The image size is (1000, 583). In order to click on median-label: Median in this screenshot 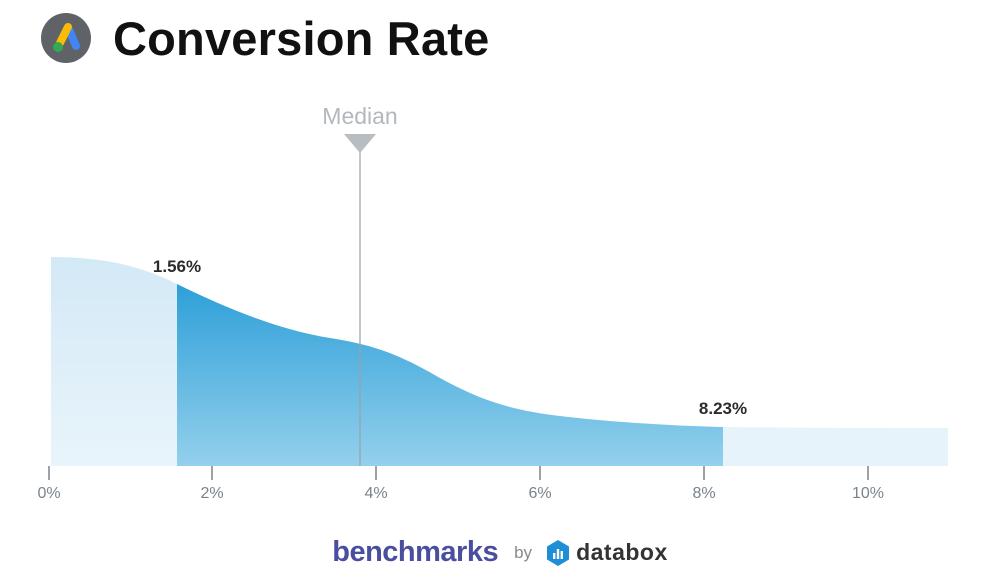, I will do `click(359, 116)`.